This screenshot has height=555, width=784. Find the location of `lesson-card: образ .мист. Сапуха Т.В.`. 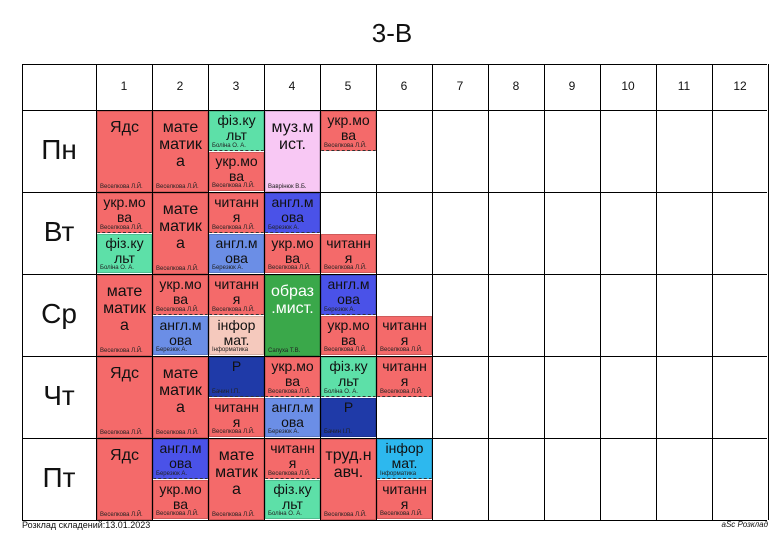

lesson-card: образ .мист. Сапуха Т.В. is located at coordinates (292, 315).